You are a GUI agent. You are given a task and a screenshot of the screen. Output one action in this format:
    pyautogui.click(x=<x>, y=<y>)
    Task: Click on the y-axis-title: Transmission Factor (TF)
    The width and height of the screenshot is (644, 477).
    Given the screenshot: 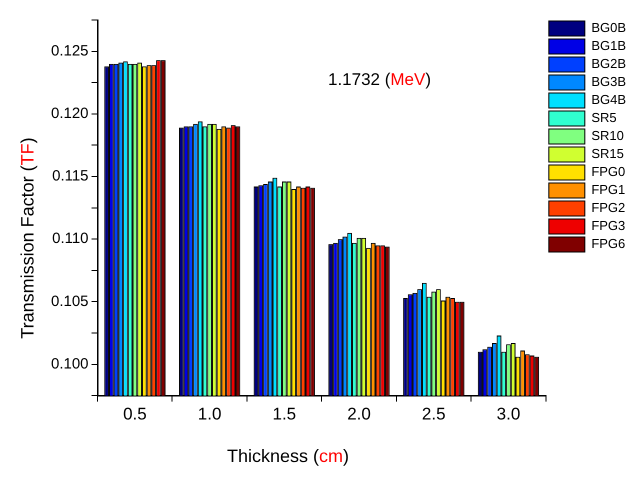 What is the action you would take?
    pyautogui.click(x=28, y=238)
    